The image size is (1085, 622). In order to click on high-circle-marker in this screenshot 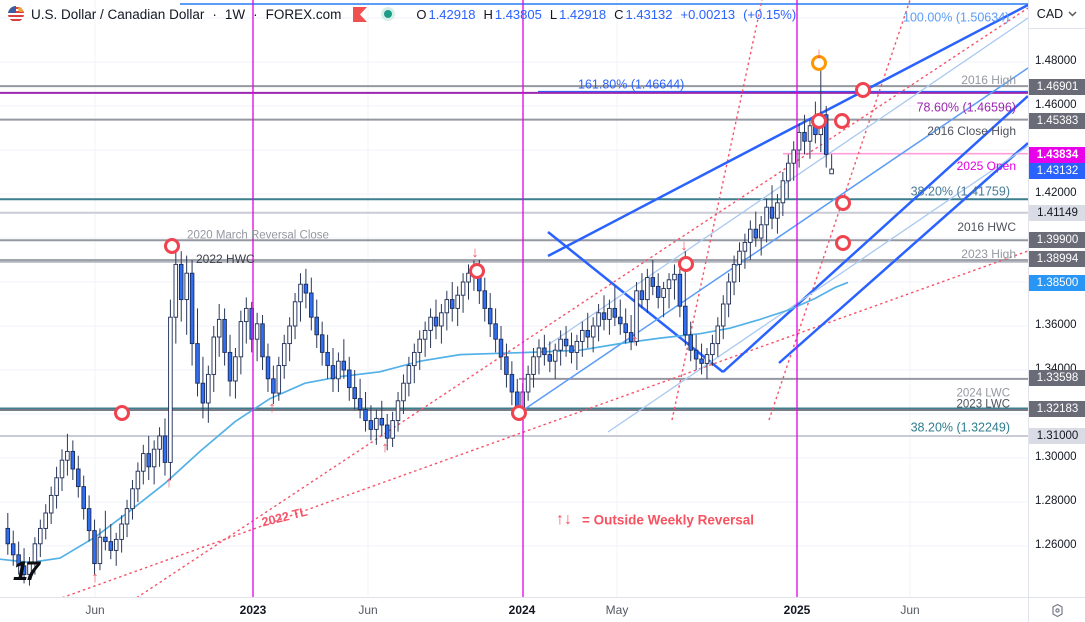, I will do `click(819, 63)`.